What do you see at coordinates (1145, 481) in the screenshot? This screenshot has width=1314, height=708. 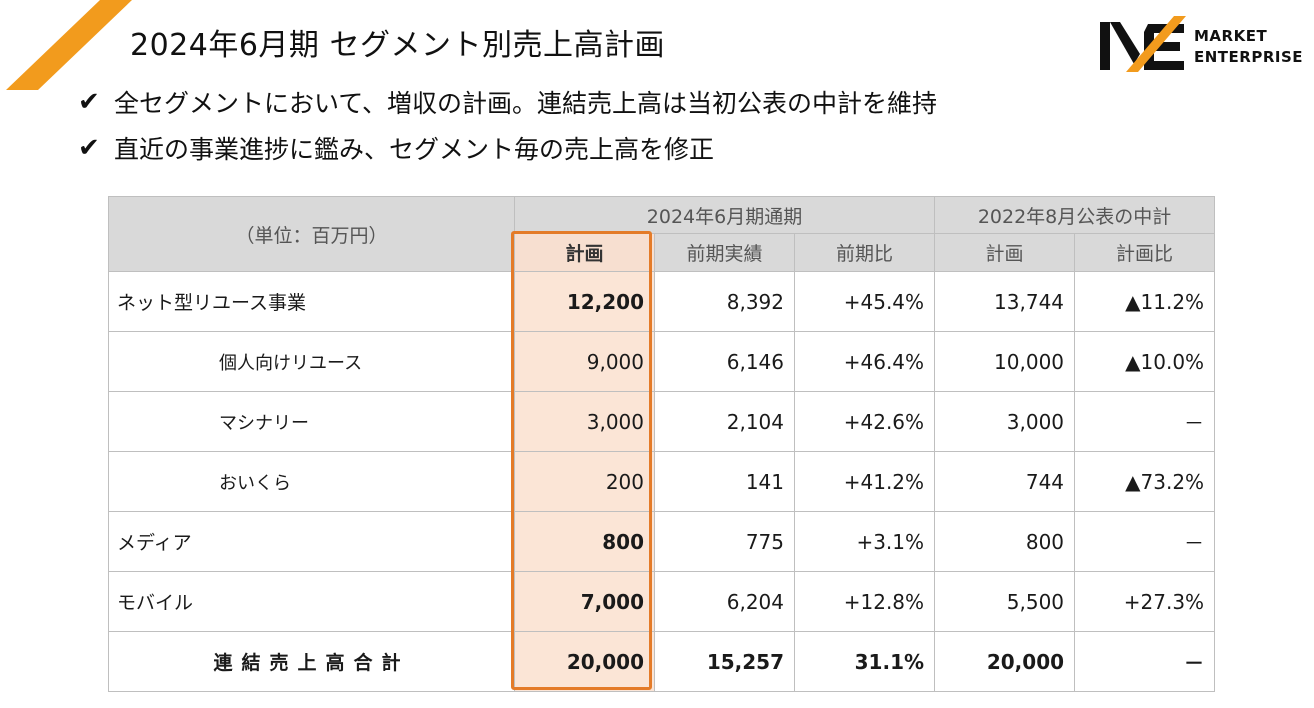 I see `cell-ratio: ▲73.2%` at bounding box center [1145, 481].